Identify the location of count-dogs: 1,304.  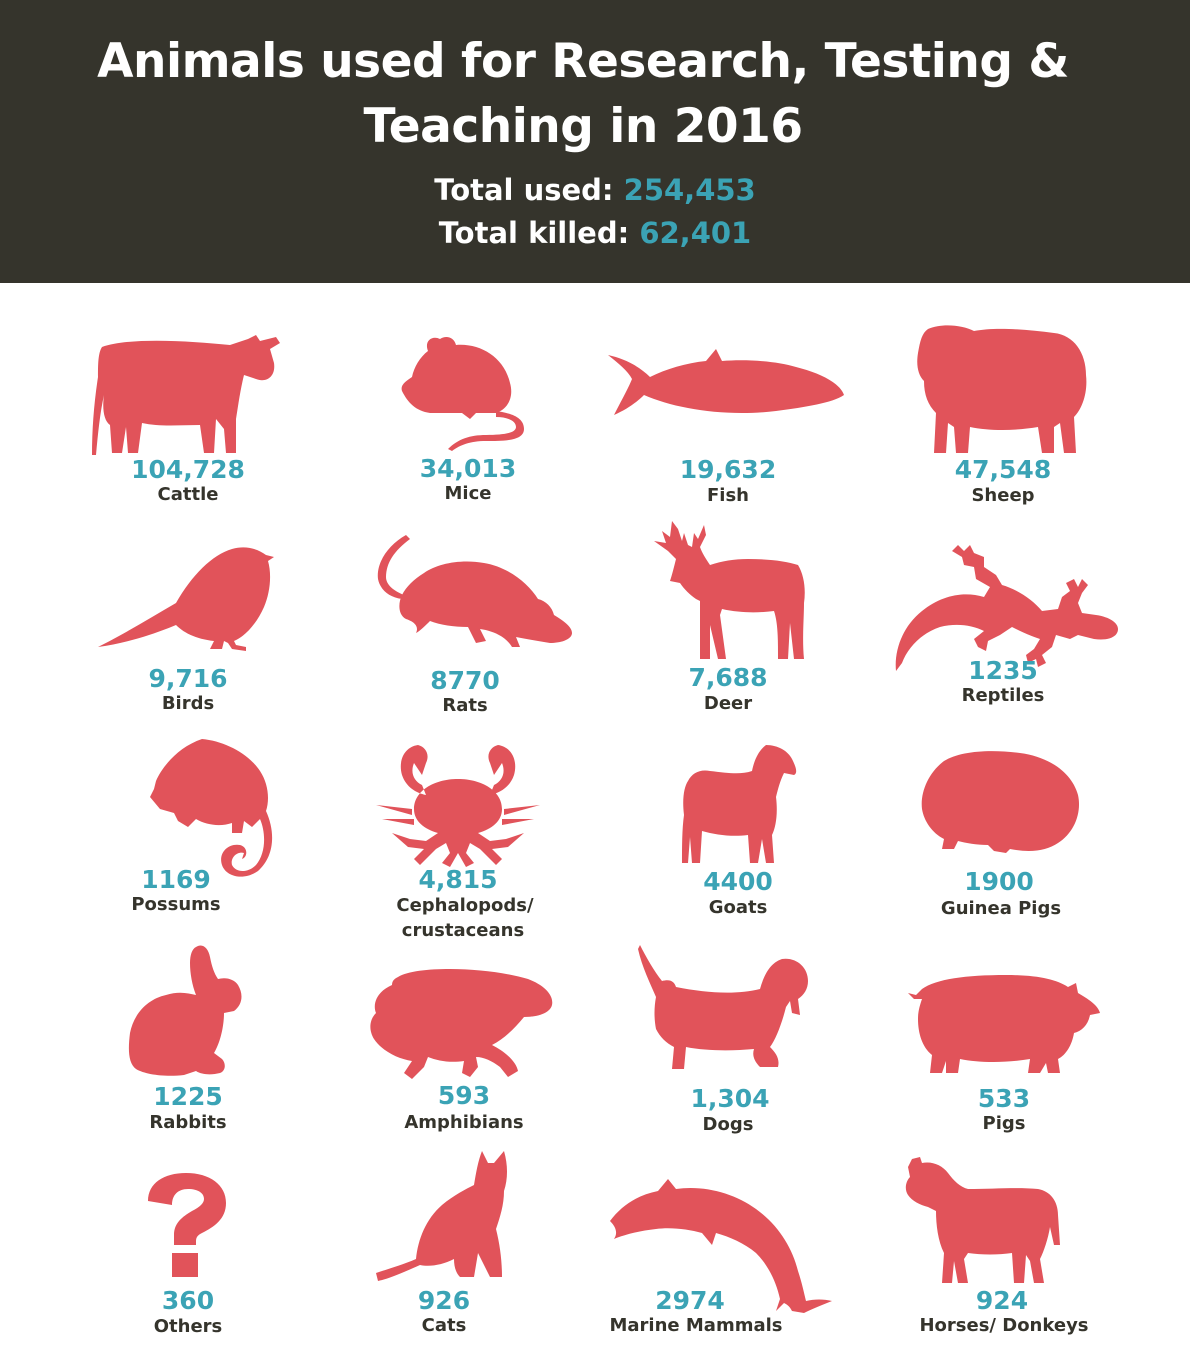
(730, 1098).